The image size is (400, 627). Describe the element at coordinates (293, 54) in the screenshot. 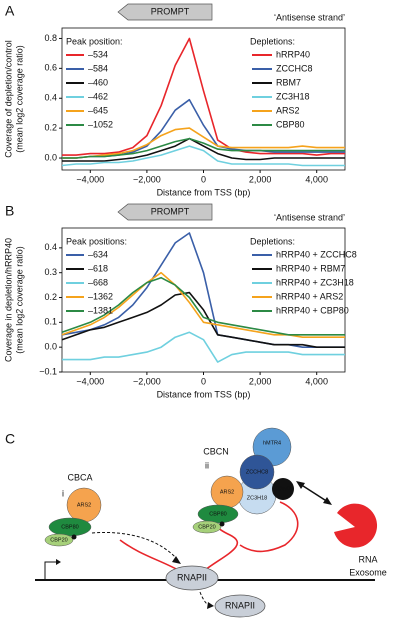

I see `legend-label: hRRP40` at that location.